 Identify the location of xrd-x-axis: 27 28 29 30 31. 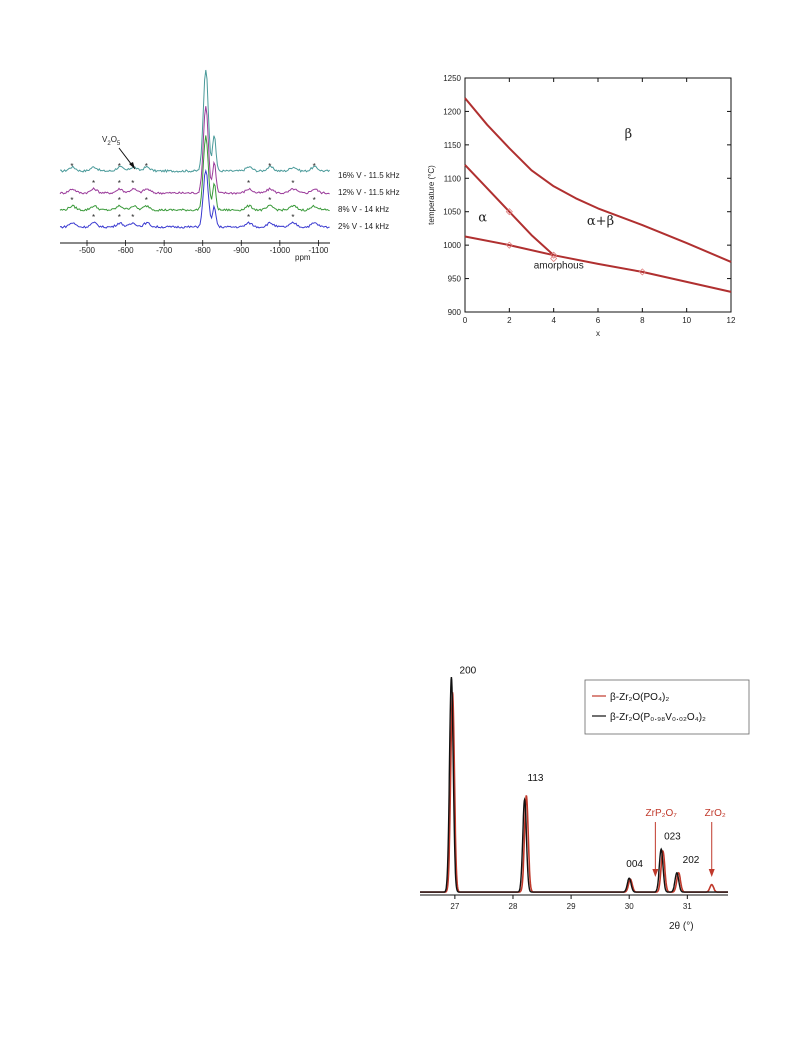
(574, 902).